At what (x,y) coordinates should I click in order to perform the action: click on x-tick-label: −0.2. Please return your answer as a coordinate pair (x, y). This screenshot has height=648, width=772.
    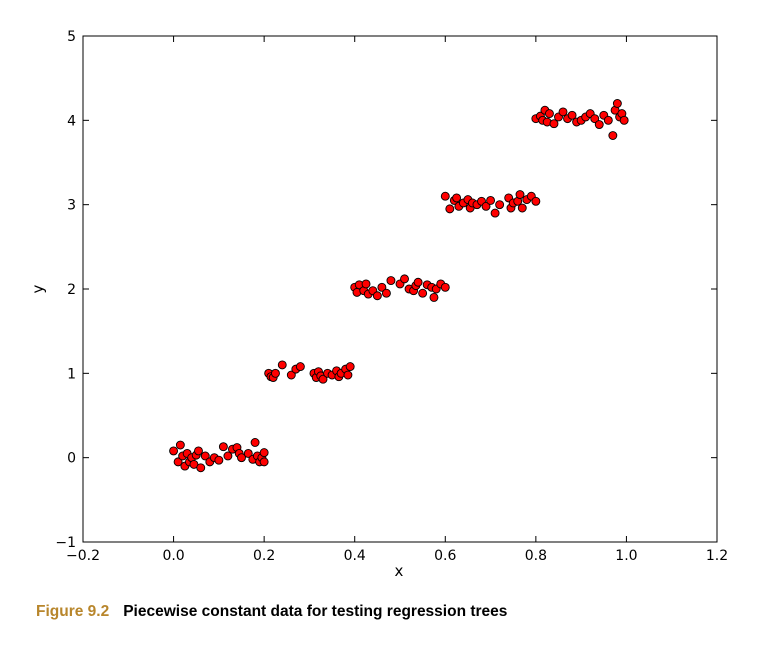
    Looking at the image, I should click on (83, 556).